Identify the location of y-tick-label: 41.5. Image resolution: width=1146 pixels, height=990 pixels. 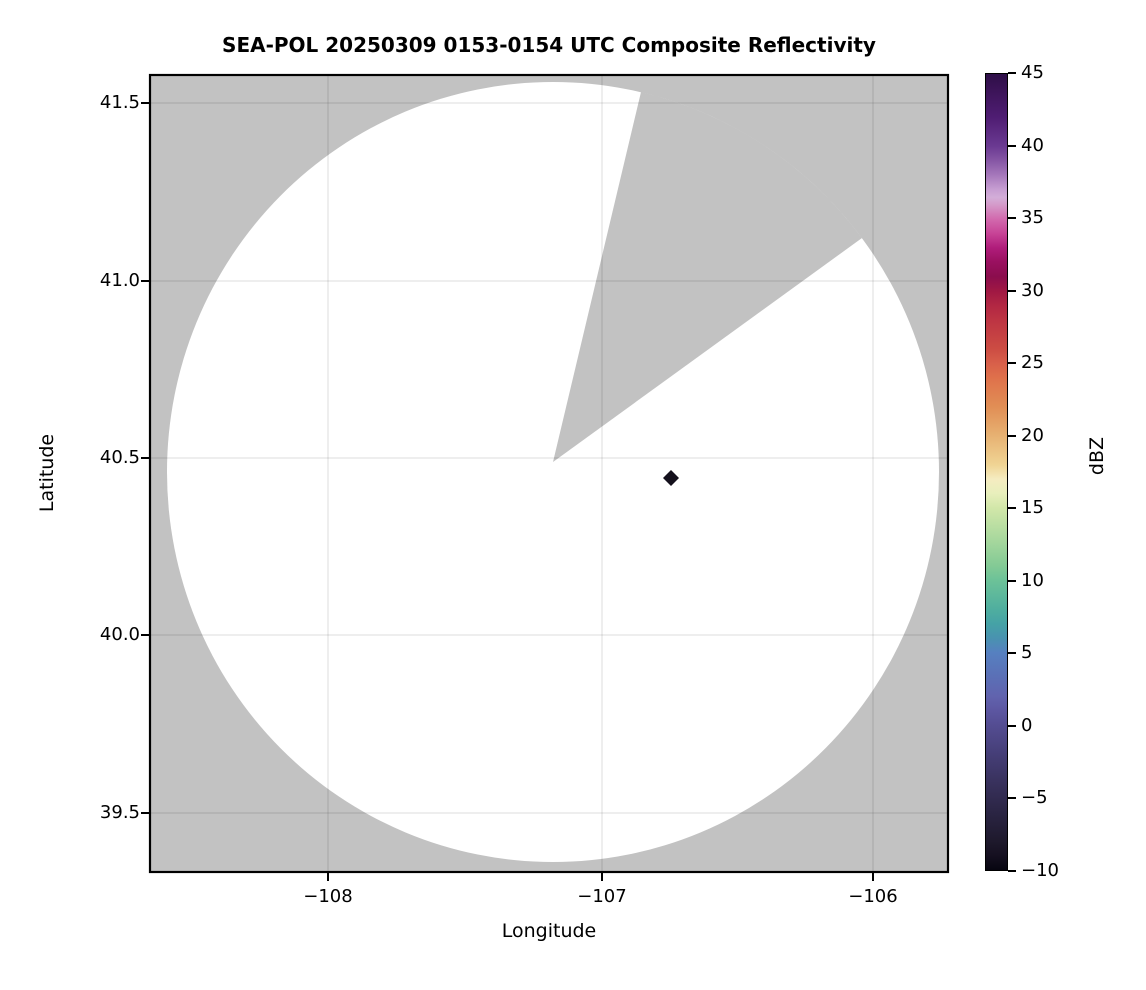
(119, 102).